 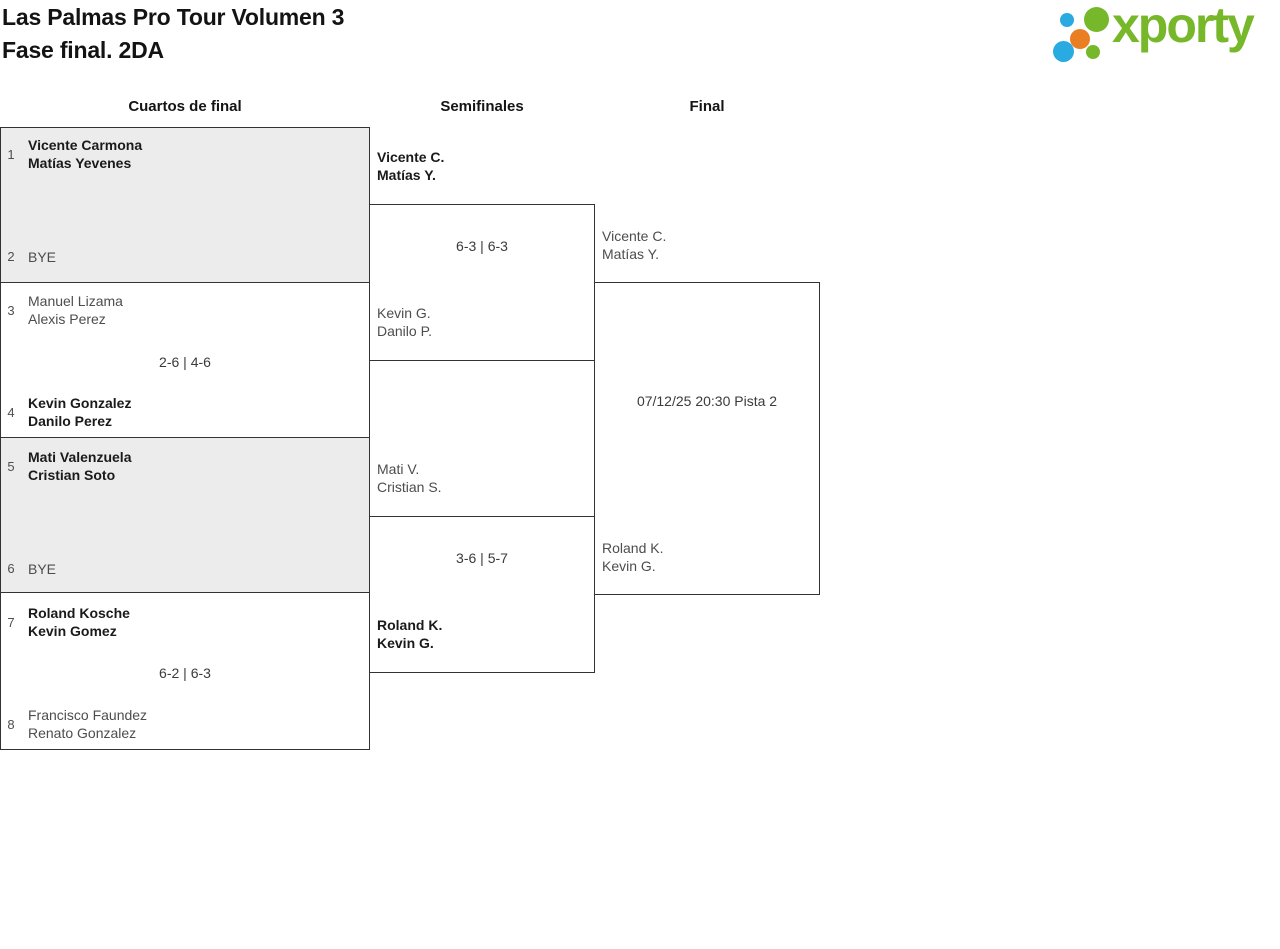 I want to click on team-name: Cristian Soto, so click(x=72, y=475).